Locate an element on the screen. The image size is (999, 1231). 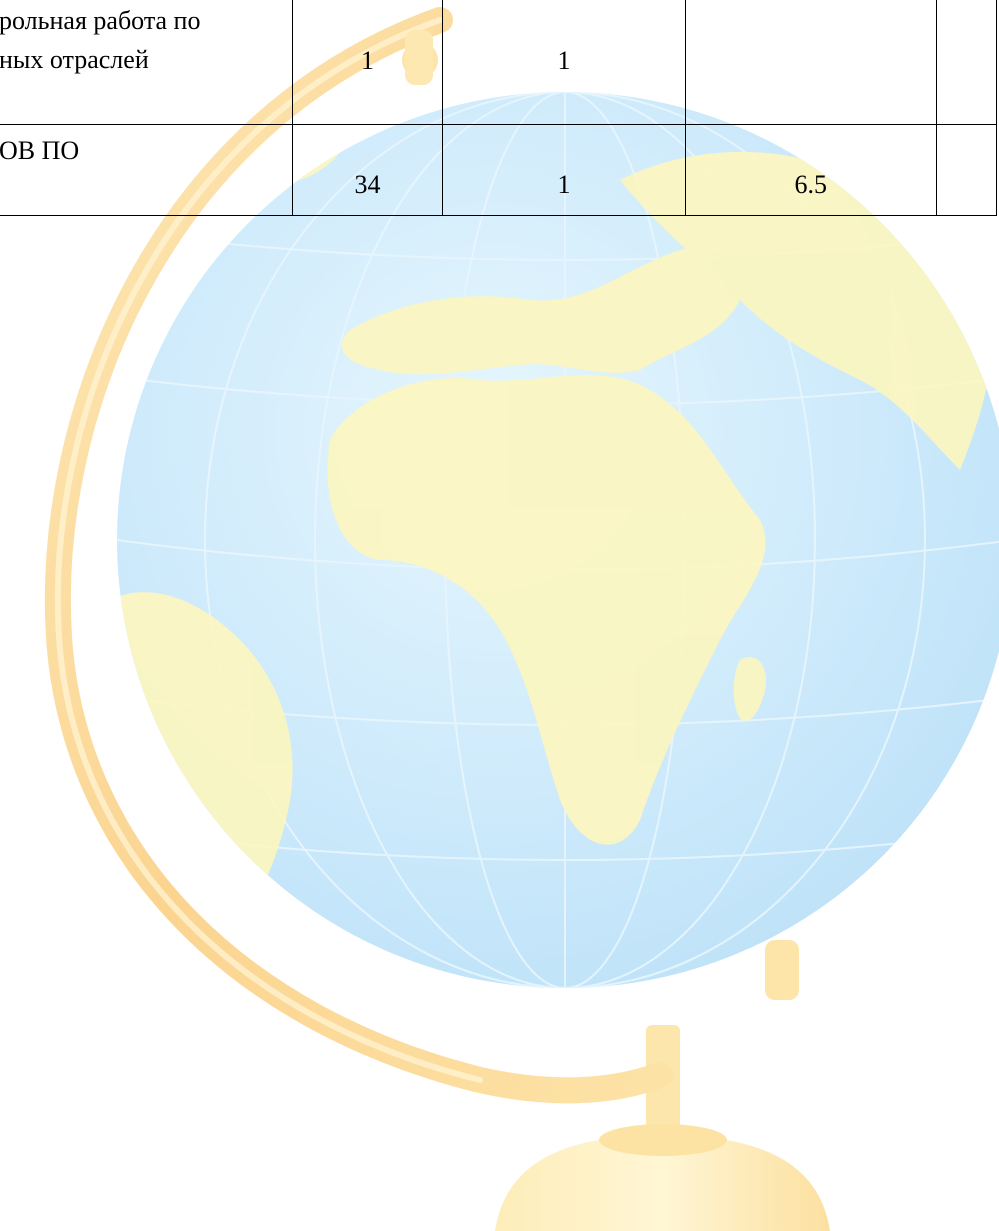
table-cell-label: ОВ ПО is located at coordinates (146, 170).